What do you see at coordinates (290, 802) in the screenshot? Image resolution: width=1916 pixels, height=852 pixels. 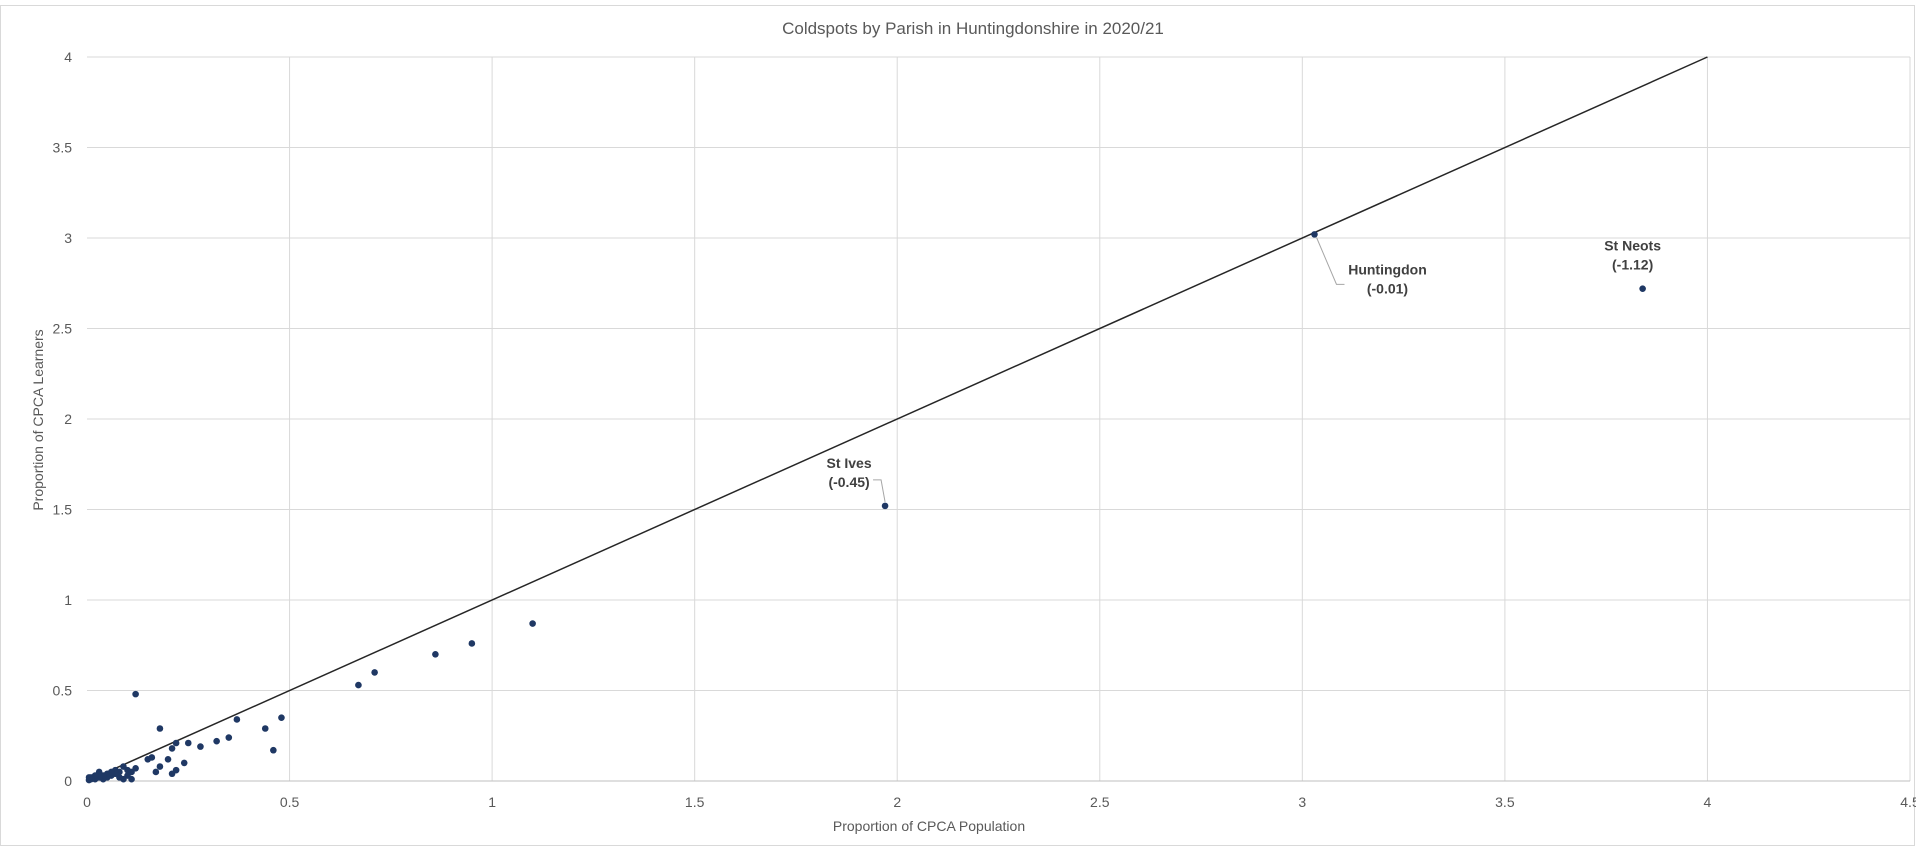 I see `x-tick-label: 0.5` at bounding box center [290, 802].